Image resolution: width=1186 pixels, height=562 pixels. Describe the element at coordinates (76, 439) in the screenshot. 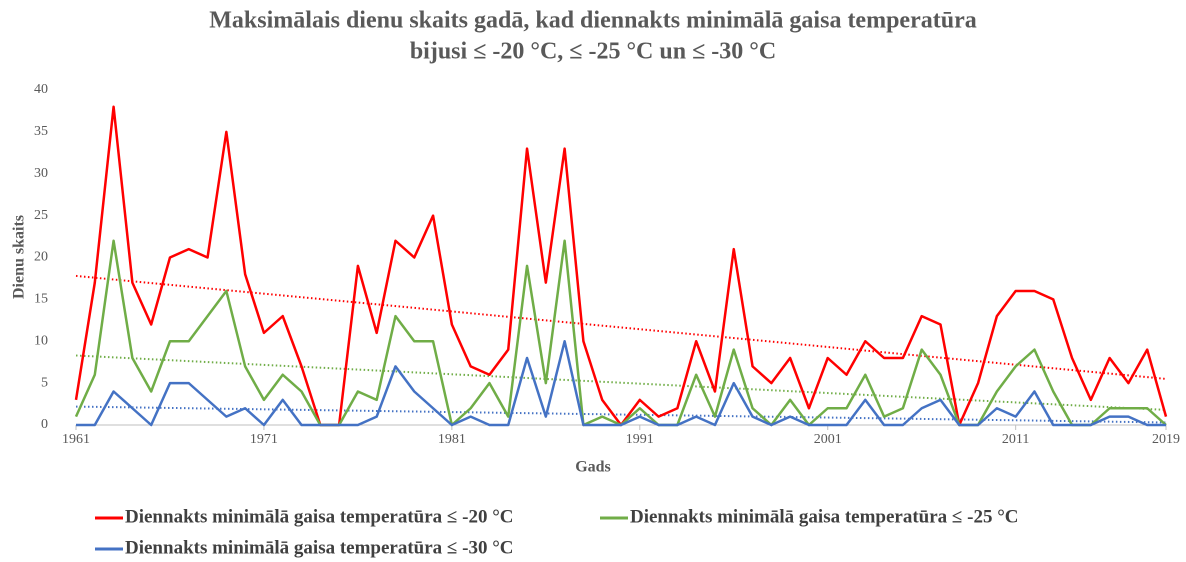

I see `x-tick-label: 1961` at that location.